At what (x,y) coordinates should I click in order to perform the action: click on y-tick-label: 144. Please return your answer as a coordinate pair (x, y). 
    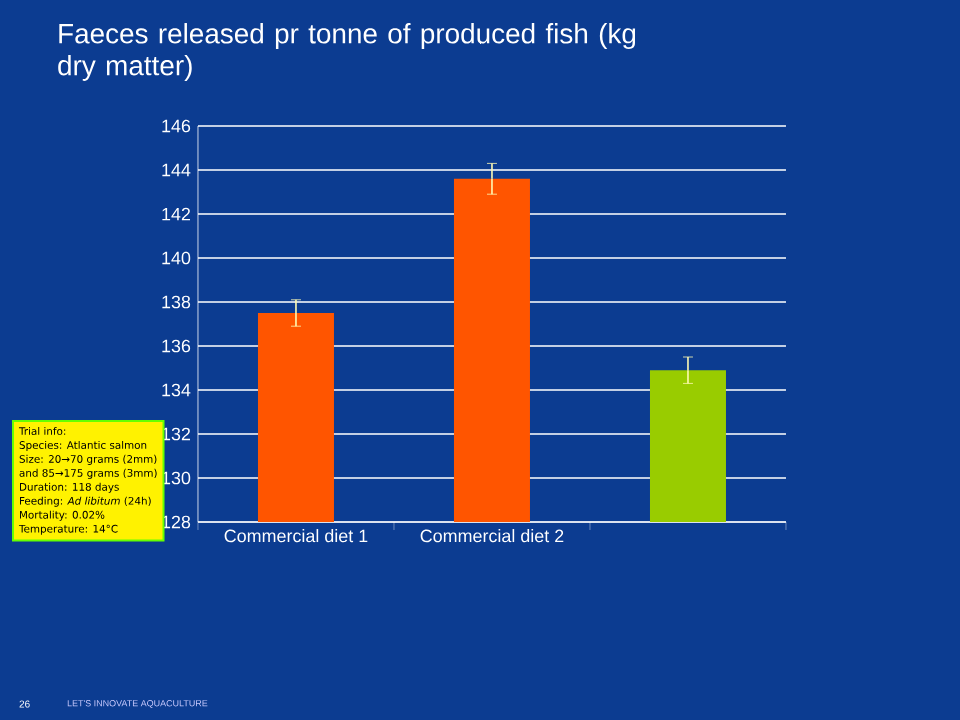
    Looking at the image, I should click on (176, 170).